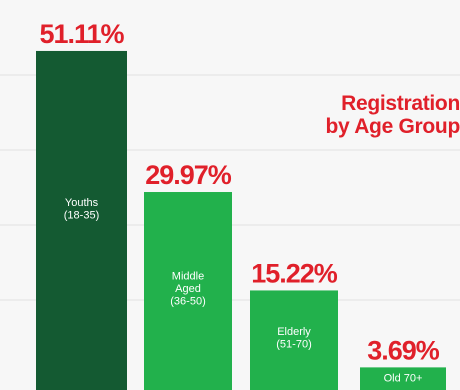 This screenshot has width=460, height=390. What do you see at coordinates (294, 332) in the screenshot?
I see `category-label: Elderly` at bounding box center [294, 332].